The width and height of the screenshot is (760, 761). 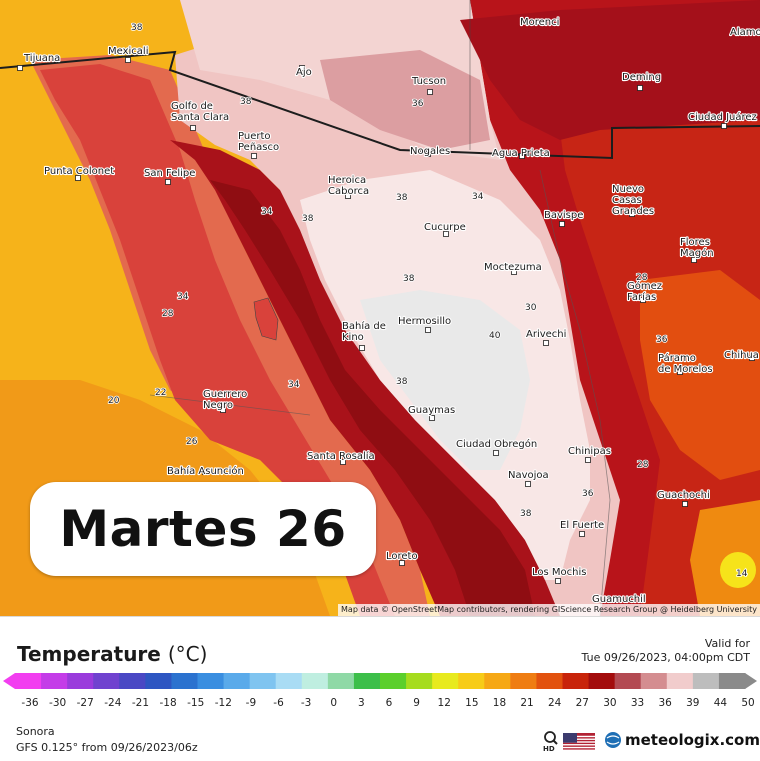 What do you see at coordinates (424, 321) in the screenshot?
I see `city-label: Hermosillo` at bounding box center [424, 321].